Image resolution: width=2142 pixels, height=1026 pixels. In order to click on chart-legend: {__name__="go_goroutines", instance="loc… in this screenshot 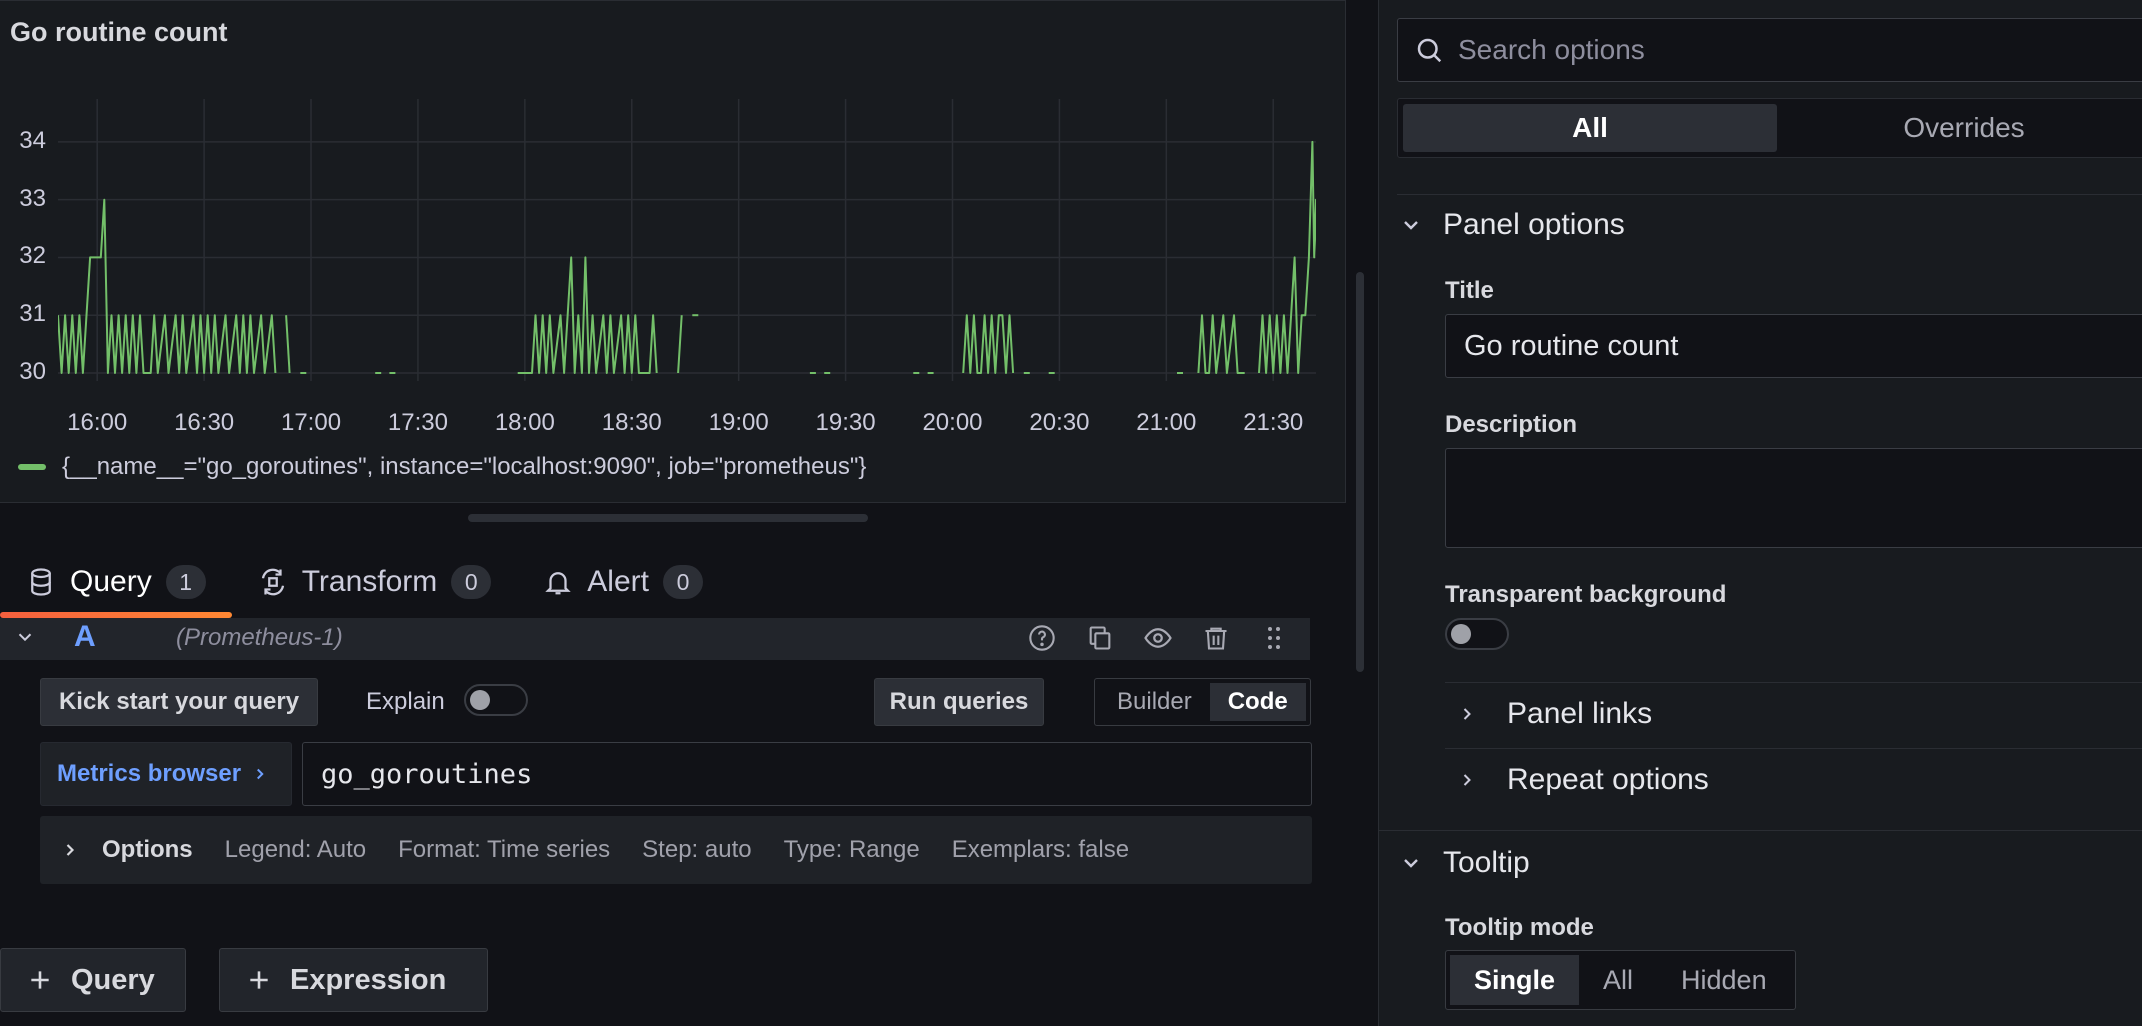, I will do `click(442, 467)`.